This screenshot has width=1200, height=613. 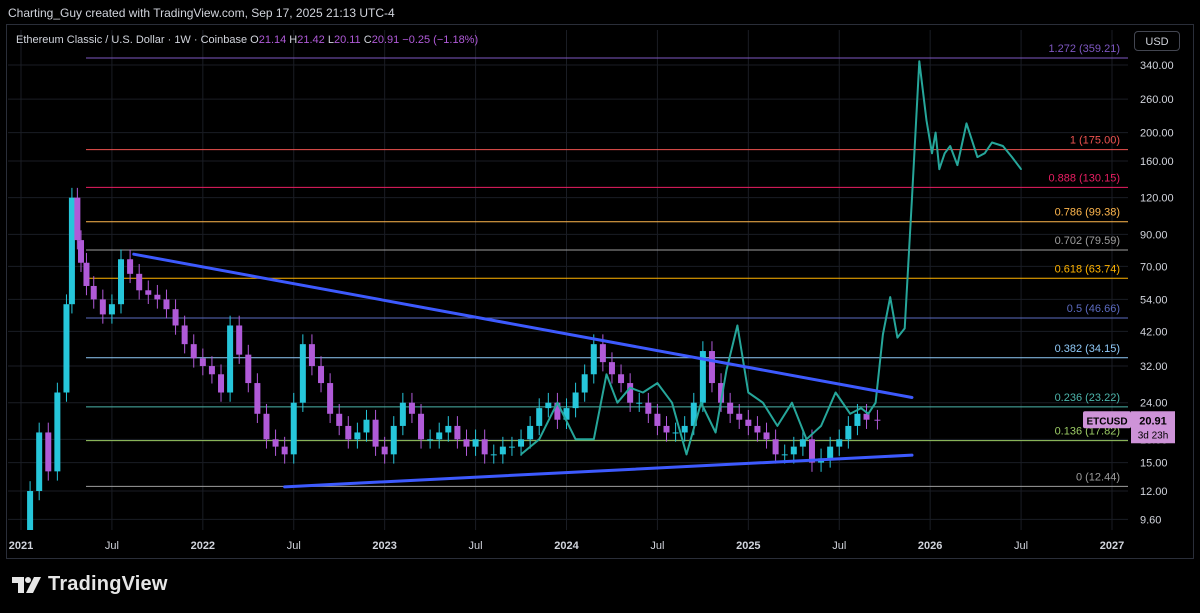 What do you see at coordinates (1157, 162) in the screenshot?
I see `y-tick-label: 160.00` at bounding box center [1157, 162].